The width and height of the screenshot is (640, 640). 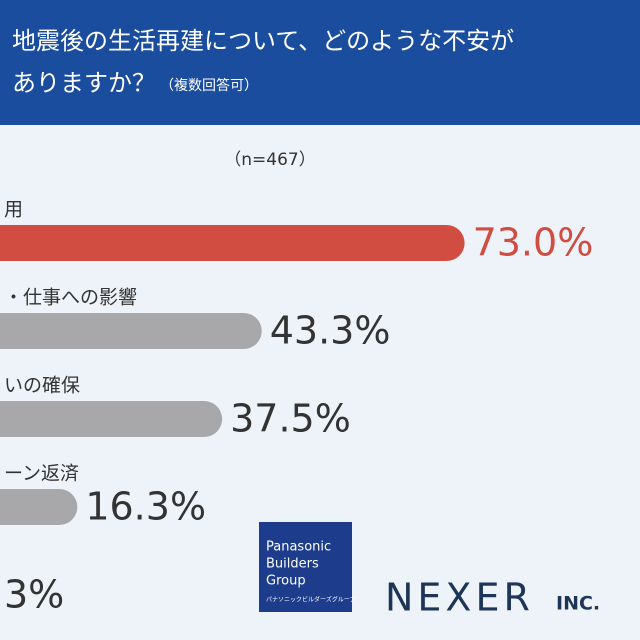 I want to click on subtitle: （n=467）, so click(x=269, y=160).